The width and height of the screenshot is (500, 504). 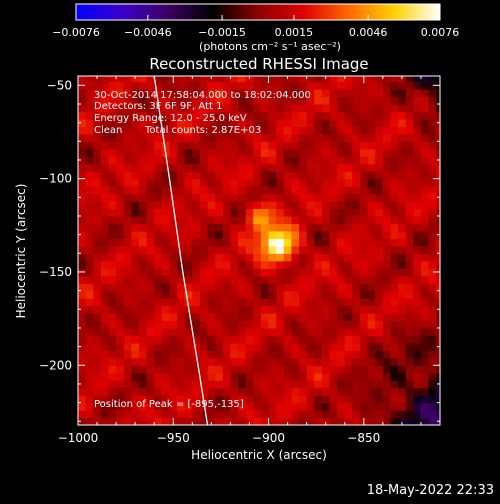 I want to click on y-tick-label: −50, so click(x=59, y=85).